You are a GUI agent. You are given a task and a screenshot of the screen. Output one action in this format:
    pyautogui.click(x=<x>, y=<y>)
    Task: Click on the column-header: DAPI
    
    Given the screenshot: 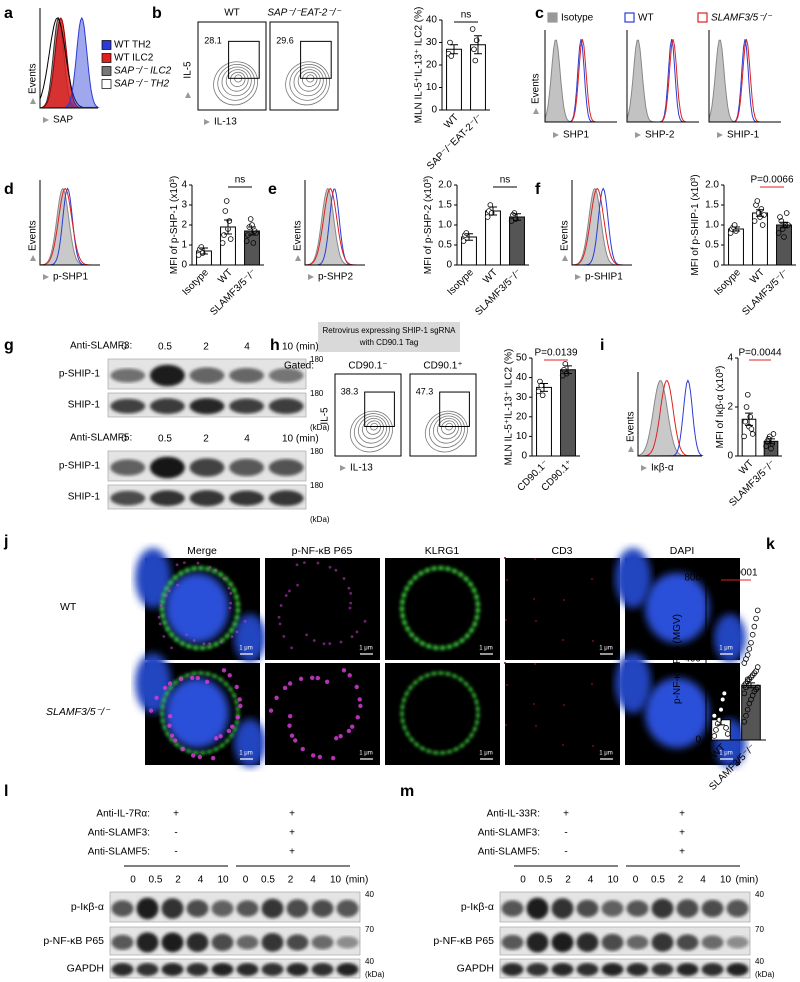 What is the action you would take?
    pyautogui.click(x=682, y=551)
    